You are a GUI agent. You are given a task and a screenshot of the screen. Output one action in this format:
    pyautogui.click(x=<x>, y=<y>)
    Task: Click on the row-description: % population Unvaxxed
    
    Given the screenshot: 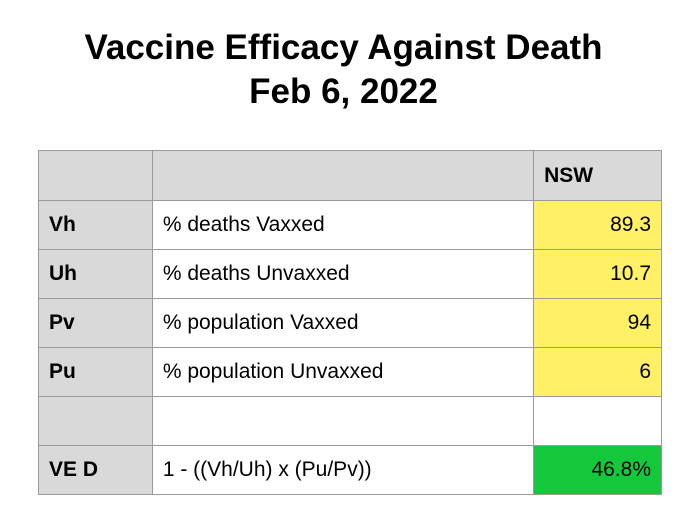 What is the action you would take?
    pyautogui.click(x=343, y=372)
    